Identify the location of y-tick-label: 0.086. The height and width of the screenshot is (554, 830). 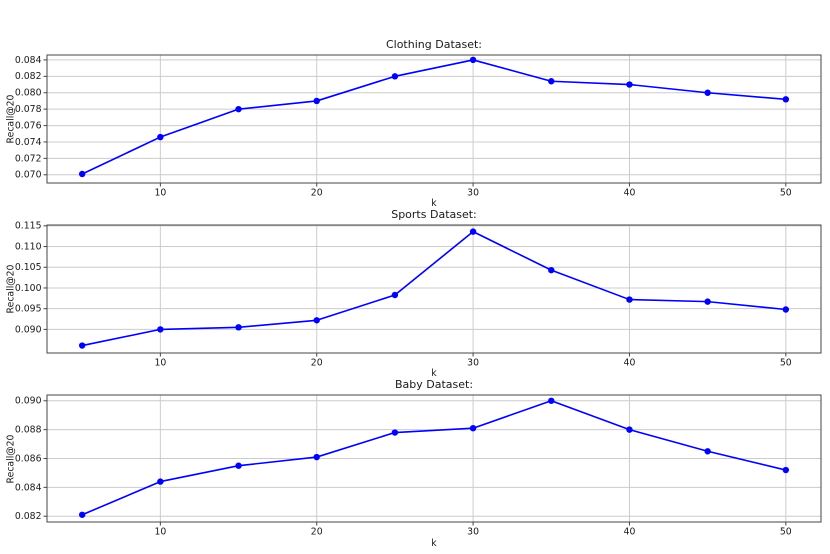
(28, 458).